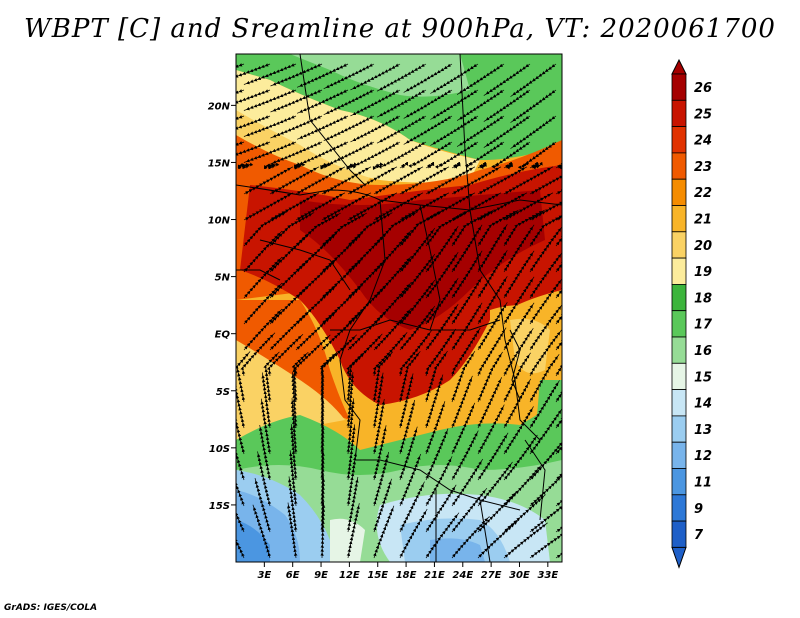 The height and width of the screenshot is (618, 800). I want to click on colorbar-bottom-triangle, so click(679, 557).